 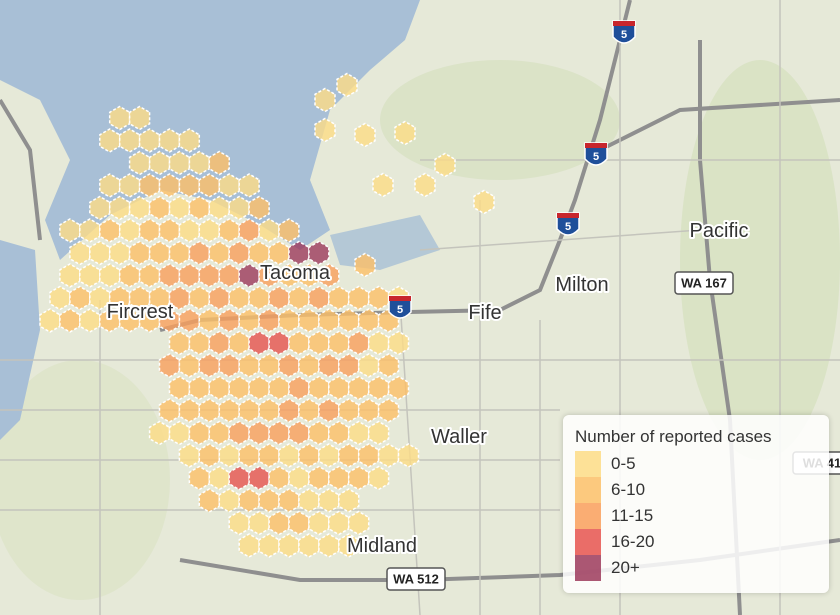 I want to click on place-label: Fircrest, so click(x=140, y=312).